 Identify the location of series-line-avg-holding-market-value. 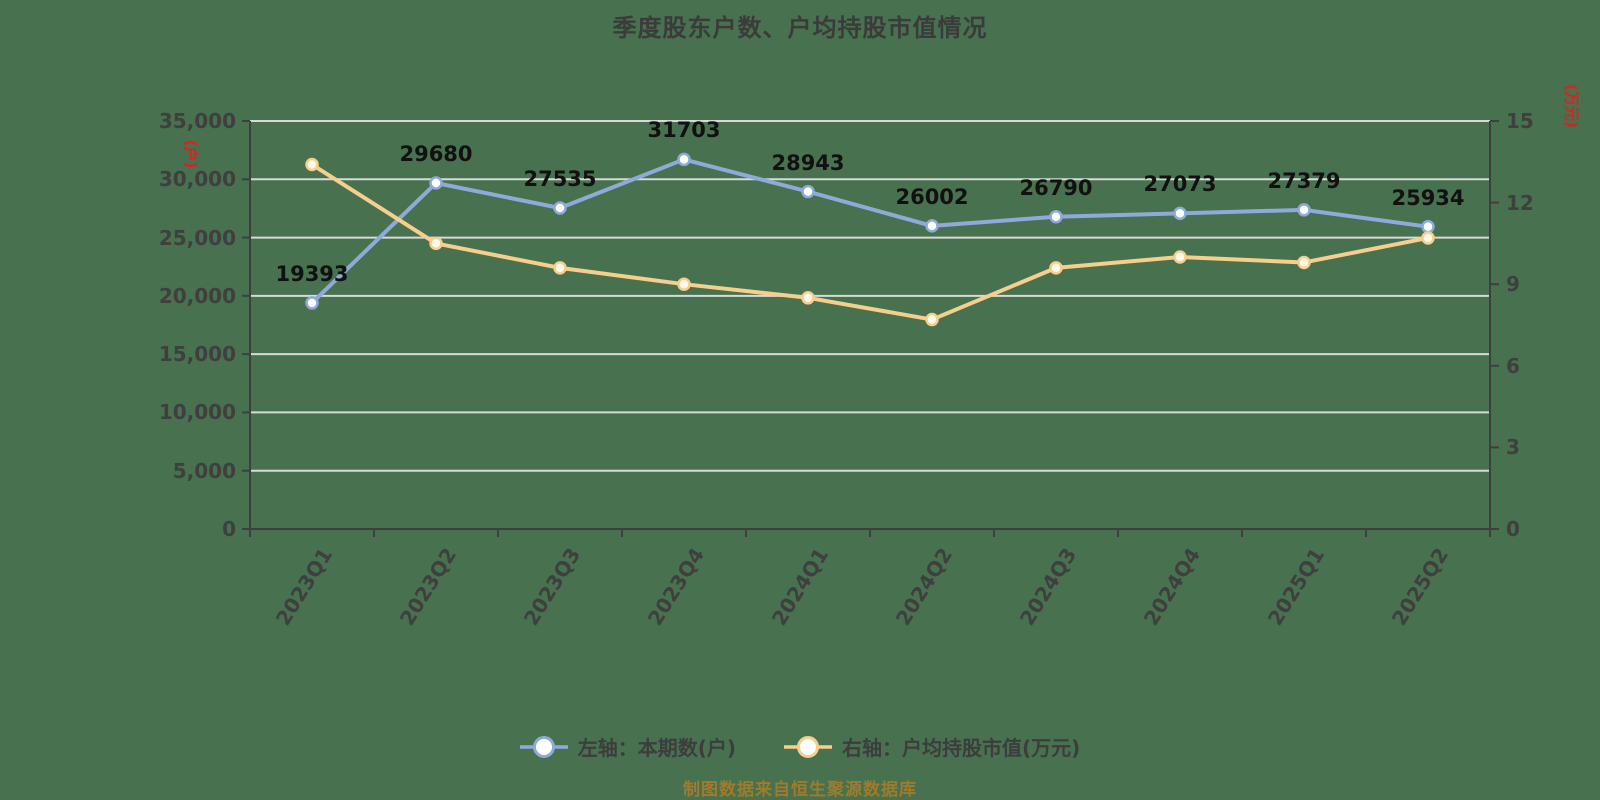
(870, 242).